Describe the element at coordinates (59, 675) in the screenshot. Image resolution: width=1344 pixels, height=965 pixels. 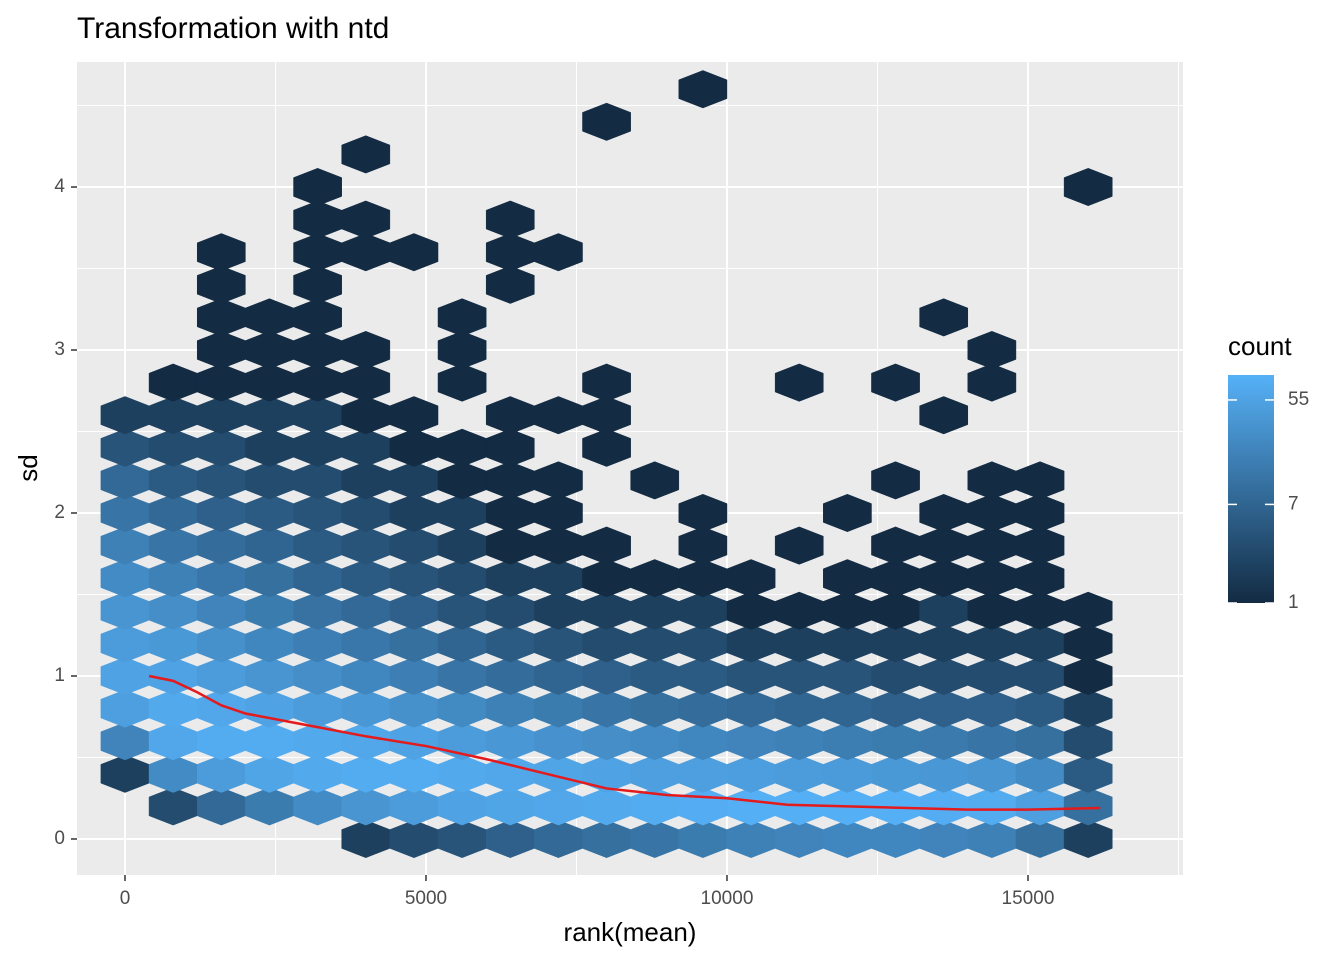
I see `y-tick-label: 1` at that location.